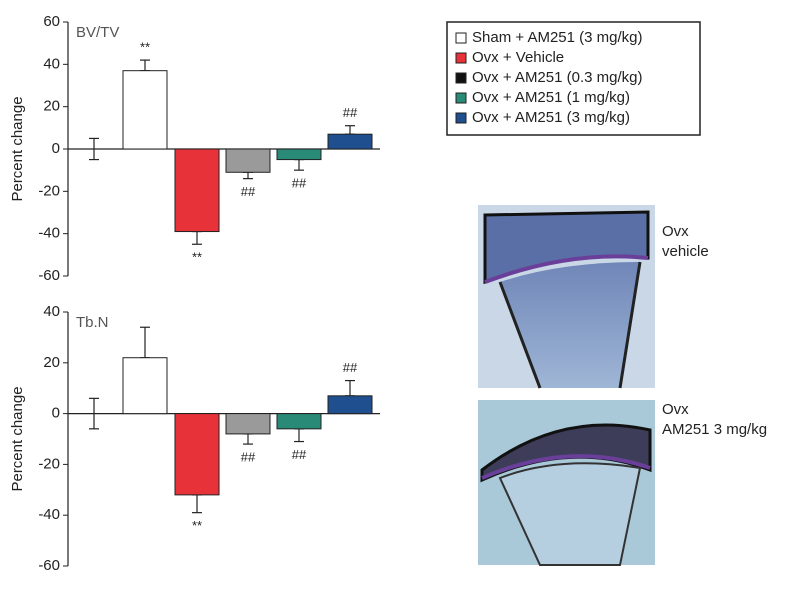  I want to click on y-tick-label: 60, so click(51, 21).